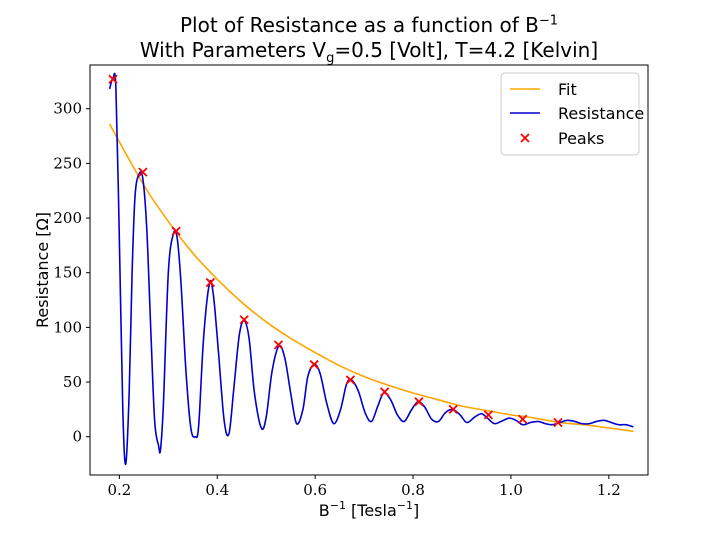  What do you see at coordinates (119, 490) in the screenshot?
I see `x-tick-label: 0.2` at bounding box center [119, 490].